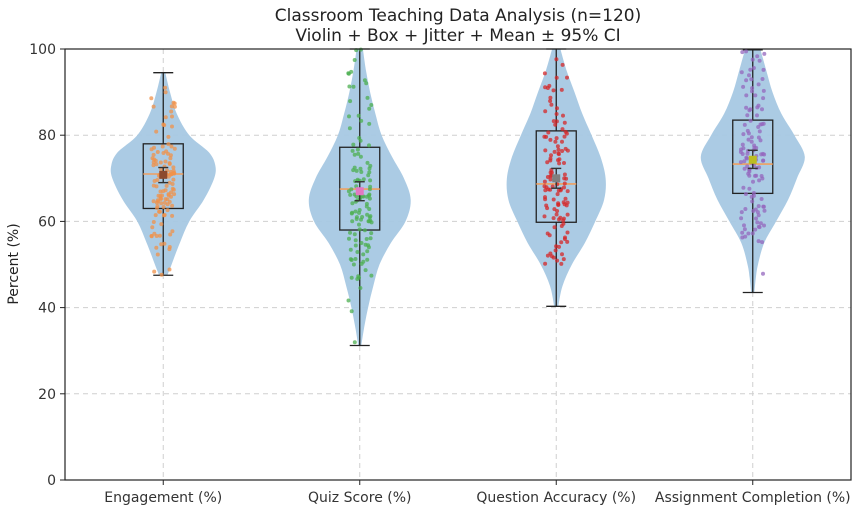  Describe the element at coordinates (458, 16) in the screenshot. I see `chart-title: Classroom Teaching Data Analysis (n=120)` at that location.